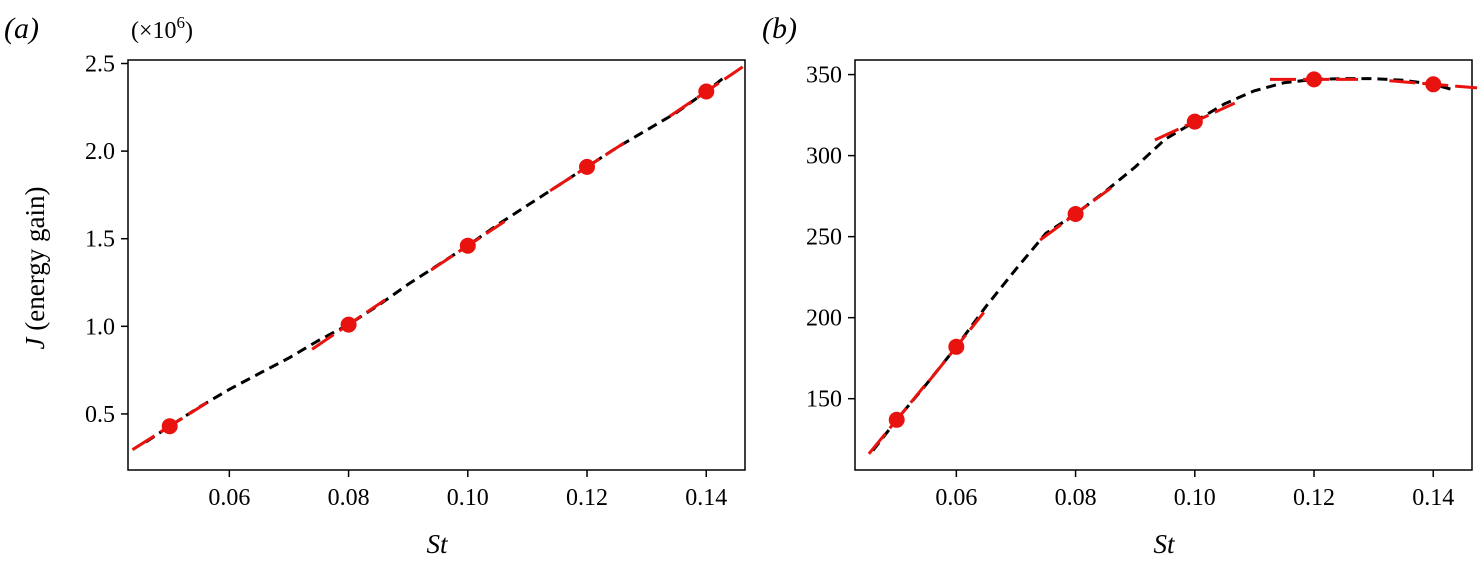 The image size is (1484, 561). I want to click on y-tick-label: 2.0, so click(100, 152).